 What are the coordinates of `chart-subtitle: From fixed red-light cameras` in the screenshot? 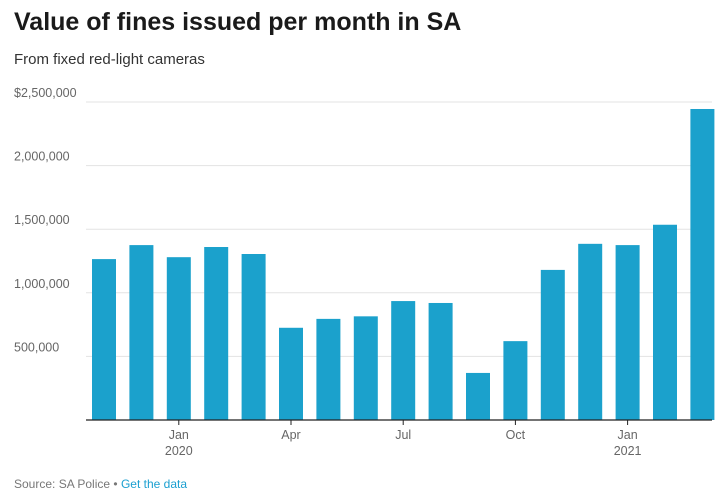 It's located at (109, 59).